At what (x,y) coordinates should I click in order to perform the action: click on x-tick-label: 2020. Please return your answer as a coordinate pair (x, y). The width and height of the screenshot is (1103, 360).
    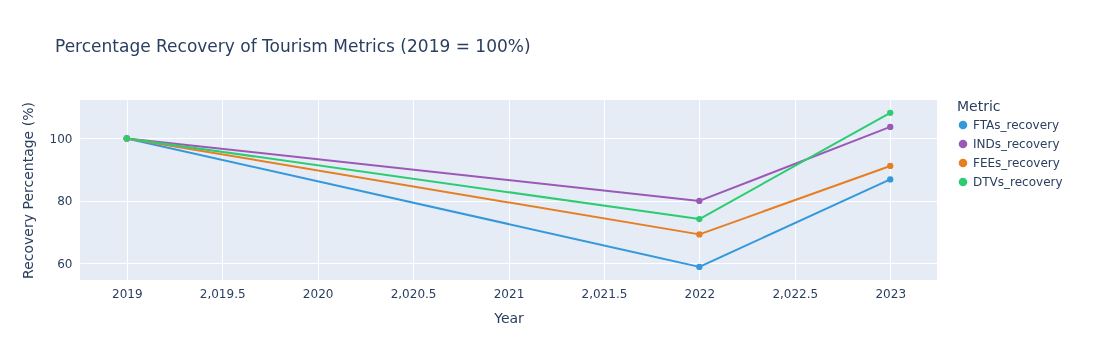
    Looking at the image, I should click on (318, 293).